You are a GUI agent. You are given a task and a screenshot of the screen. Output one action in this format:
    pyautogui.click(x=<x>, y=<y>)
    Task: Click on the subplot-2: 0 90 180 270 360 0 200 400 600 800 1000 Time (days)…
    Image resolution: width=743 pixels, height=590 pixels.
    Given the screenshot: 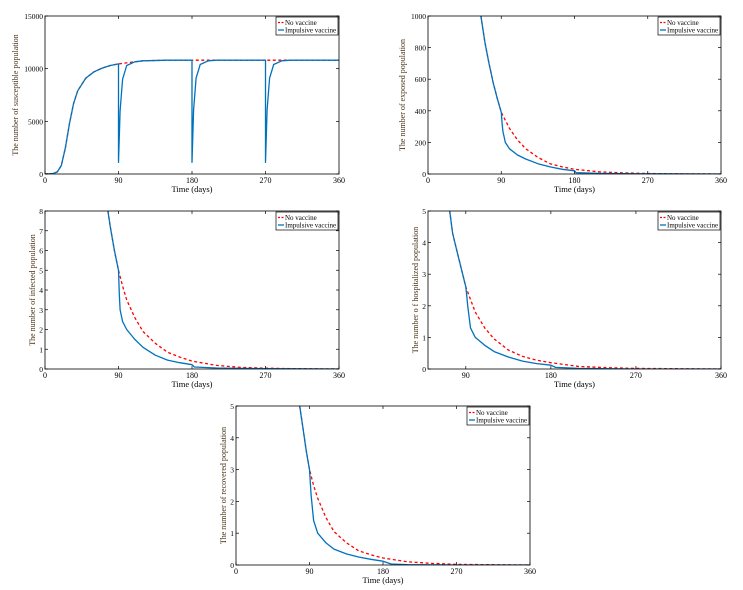 What is the action you would take?
    pyautogui.click(x=562, y=103)
    